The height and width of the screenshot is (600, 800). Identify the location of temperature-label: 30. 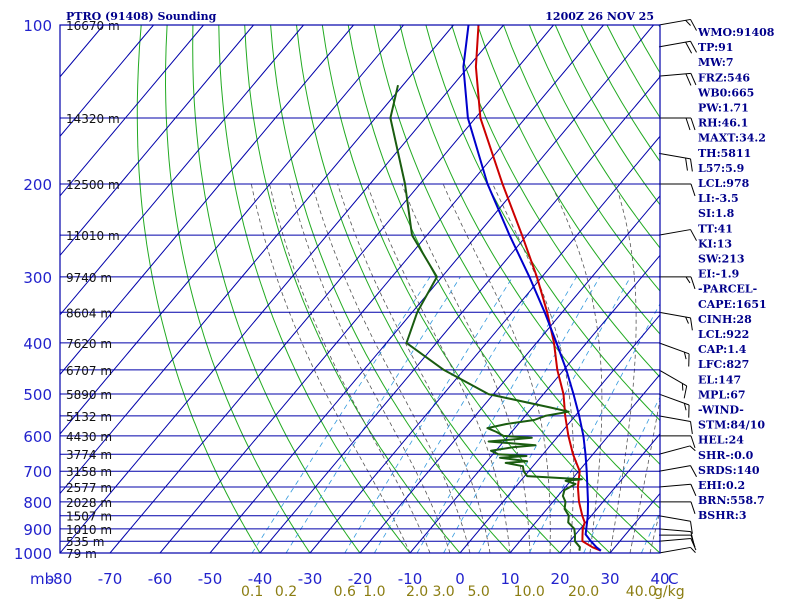
(609, 579).